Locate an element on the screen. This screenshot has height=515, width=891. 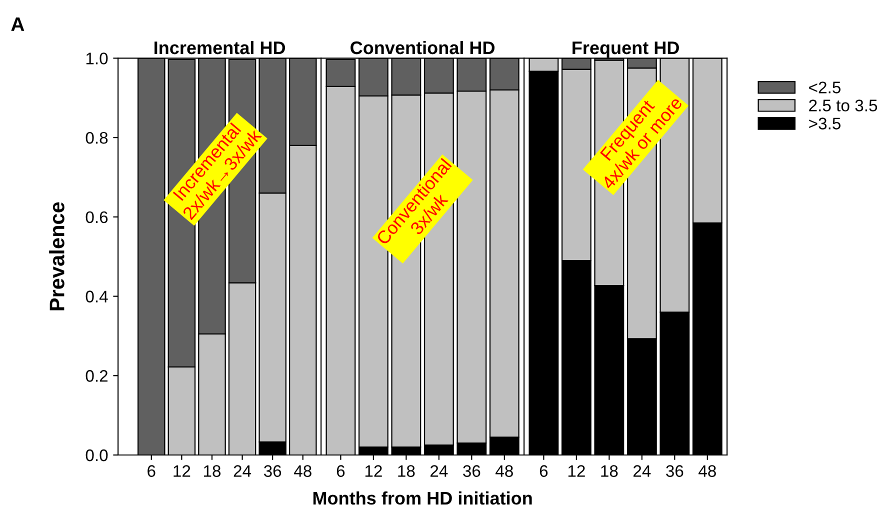
y-tick-label: 1.0 is located at coordinates (97, 58).